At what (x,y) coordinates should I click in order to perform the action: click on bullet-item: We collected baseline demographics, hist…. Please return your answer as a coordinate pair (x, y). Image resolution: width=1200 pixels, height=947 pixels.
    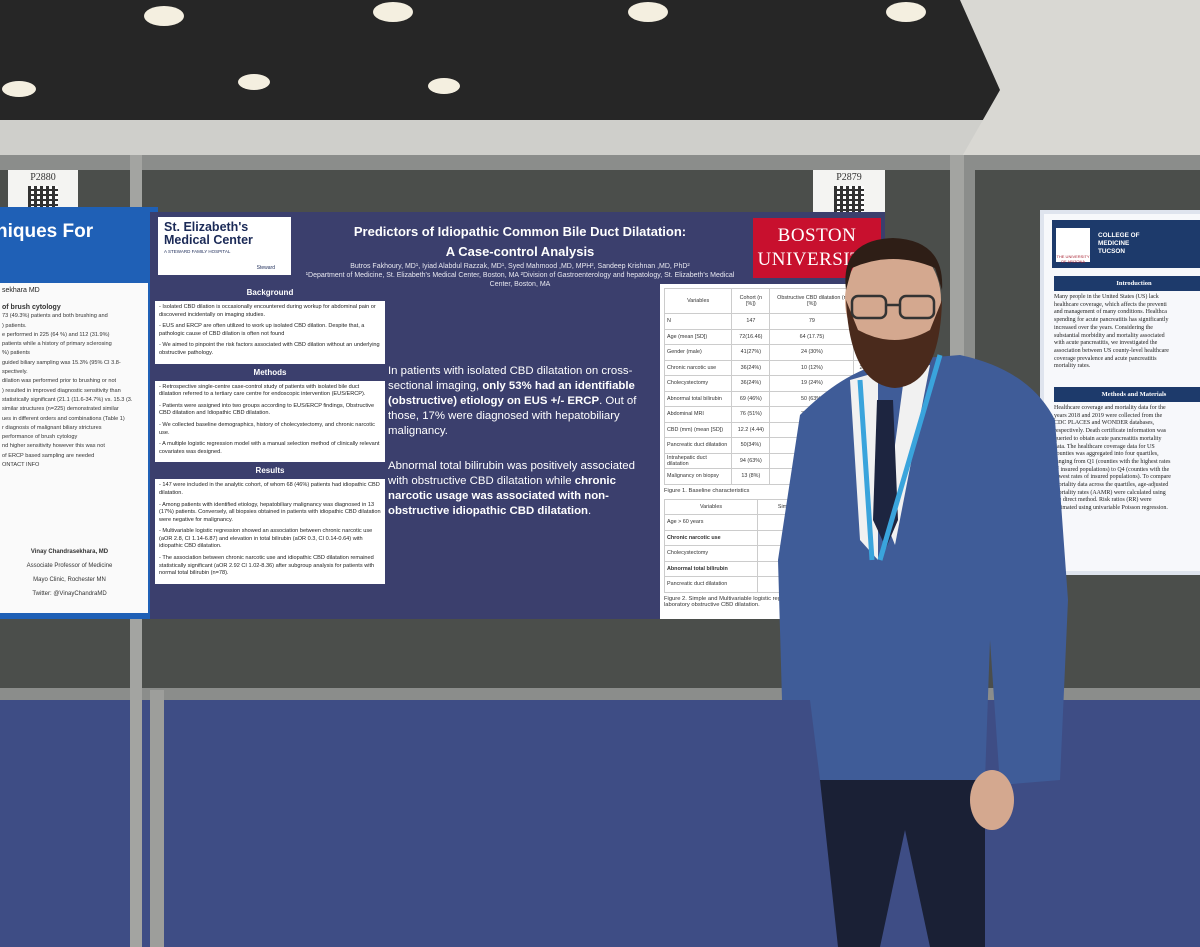
    Looking at the image, I should click on (270, 429).